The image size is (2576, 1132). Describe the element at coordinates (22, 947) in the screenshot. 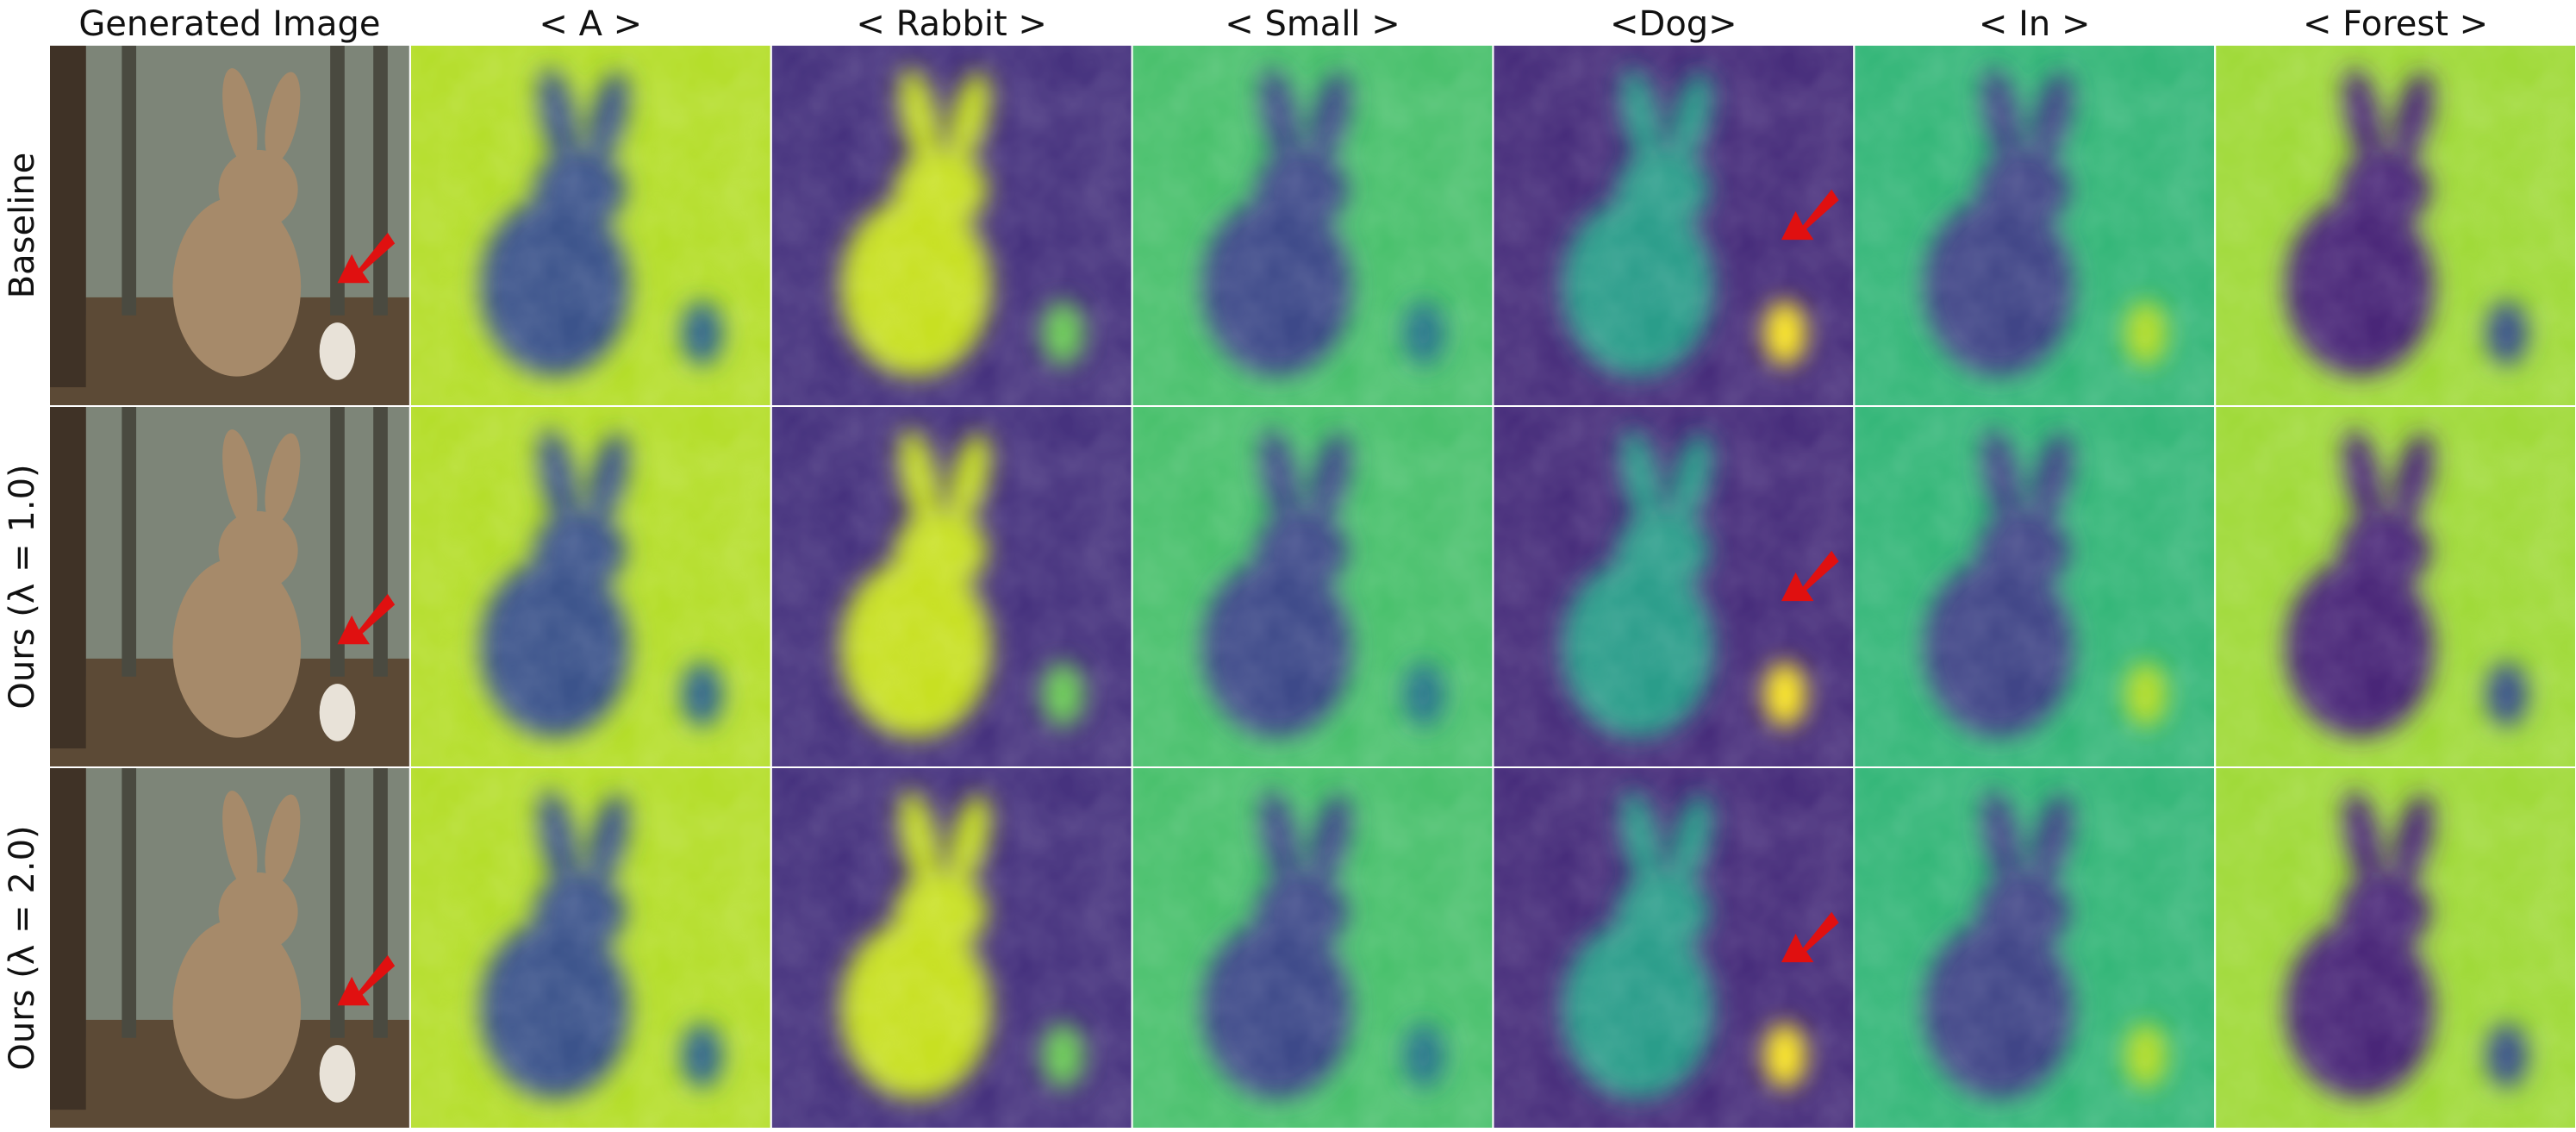

I see `row-label: Ours (λ = 2.0)` at that location.